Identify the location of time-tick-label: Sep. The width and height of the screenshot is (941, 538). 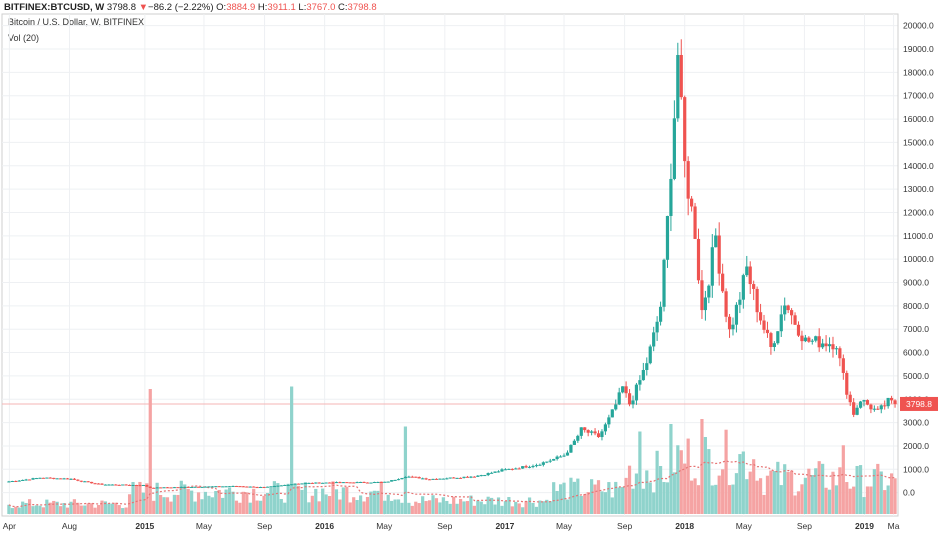
(624, 526).